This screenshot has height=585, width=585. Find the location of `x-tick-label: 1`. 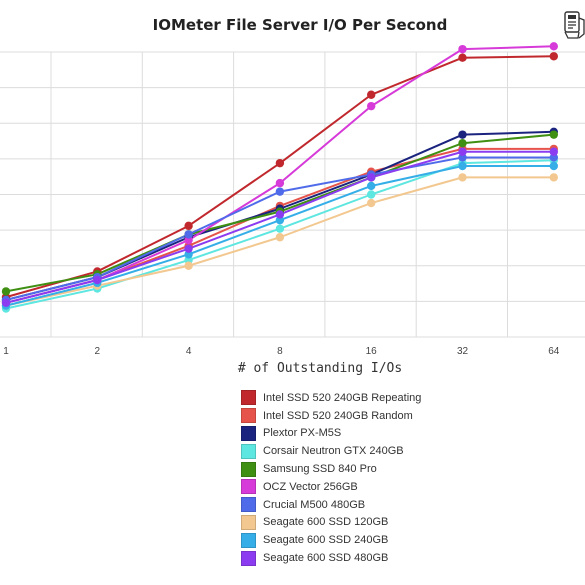

x-tick-label: 1 is located at coordinates (6, 351).